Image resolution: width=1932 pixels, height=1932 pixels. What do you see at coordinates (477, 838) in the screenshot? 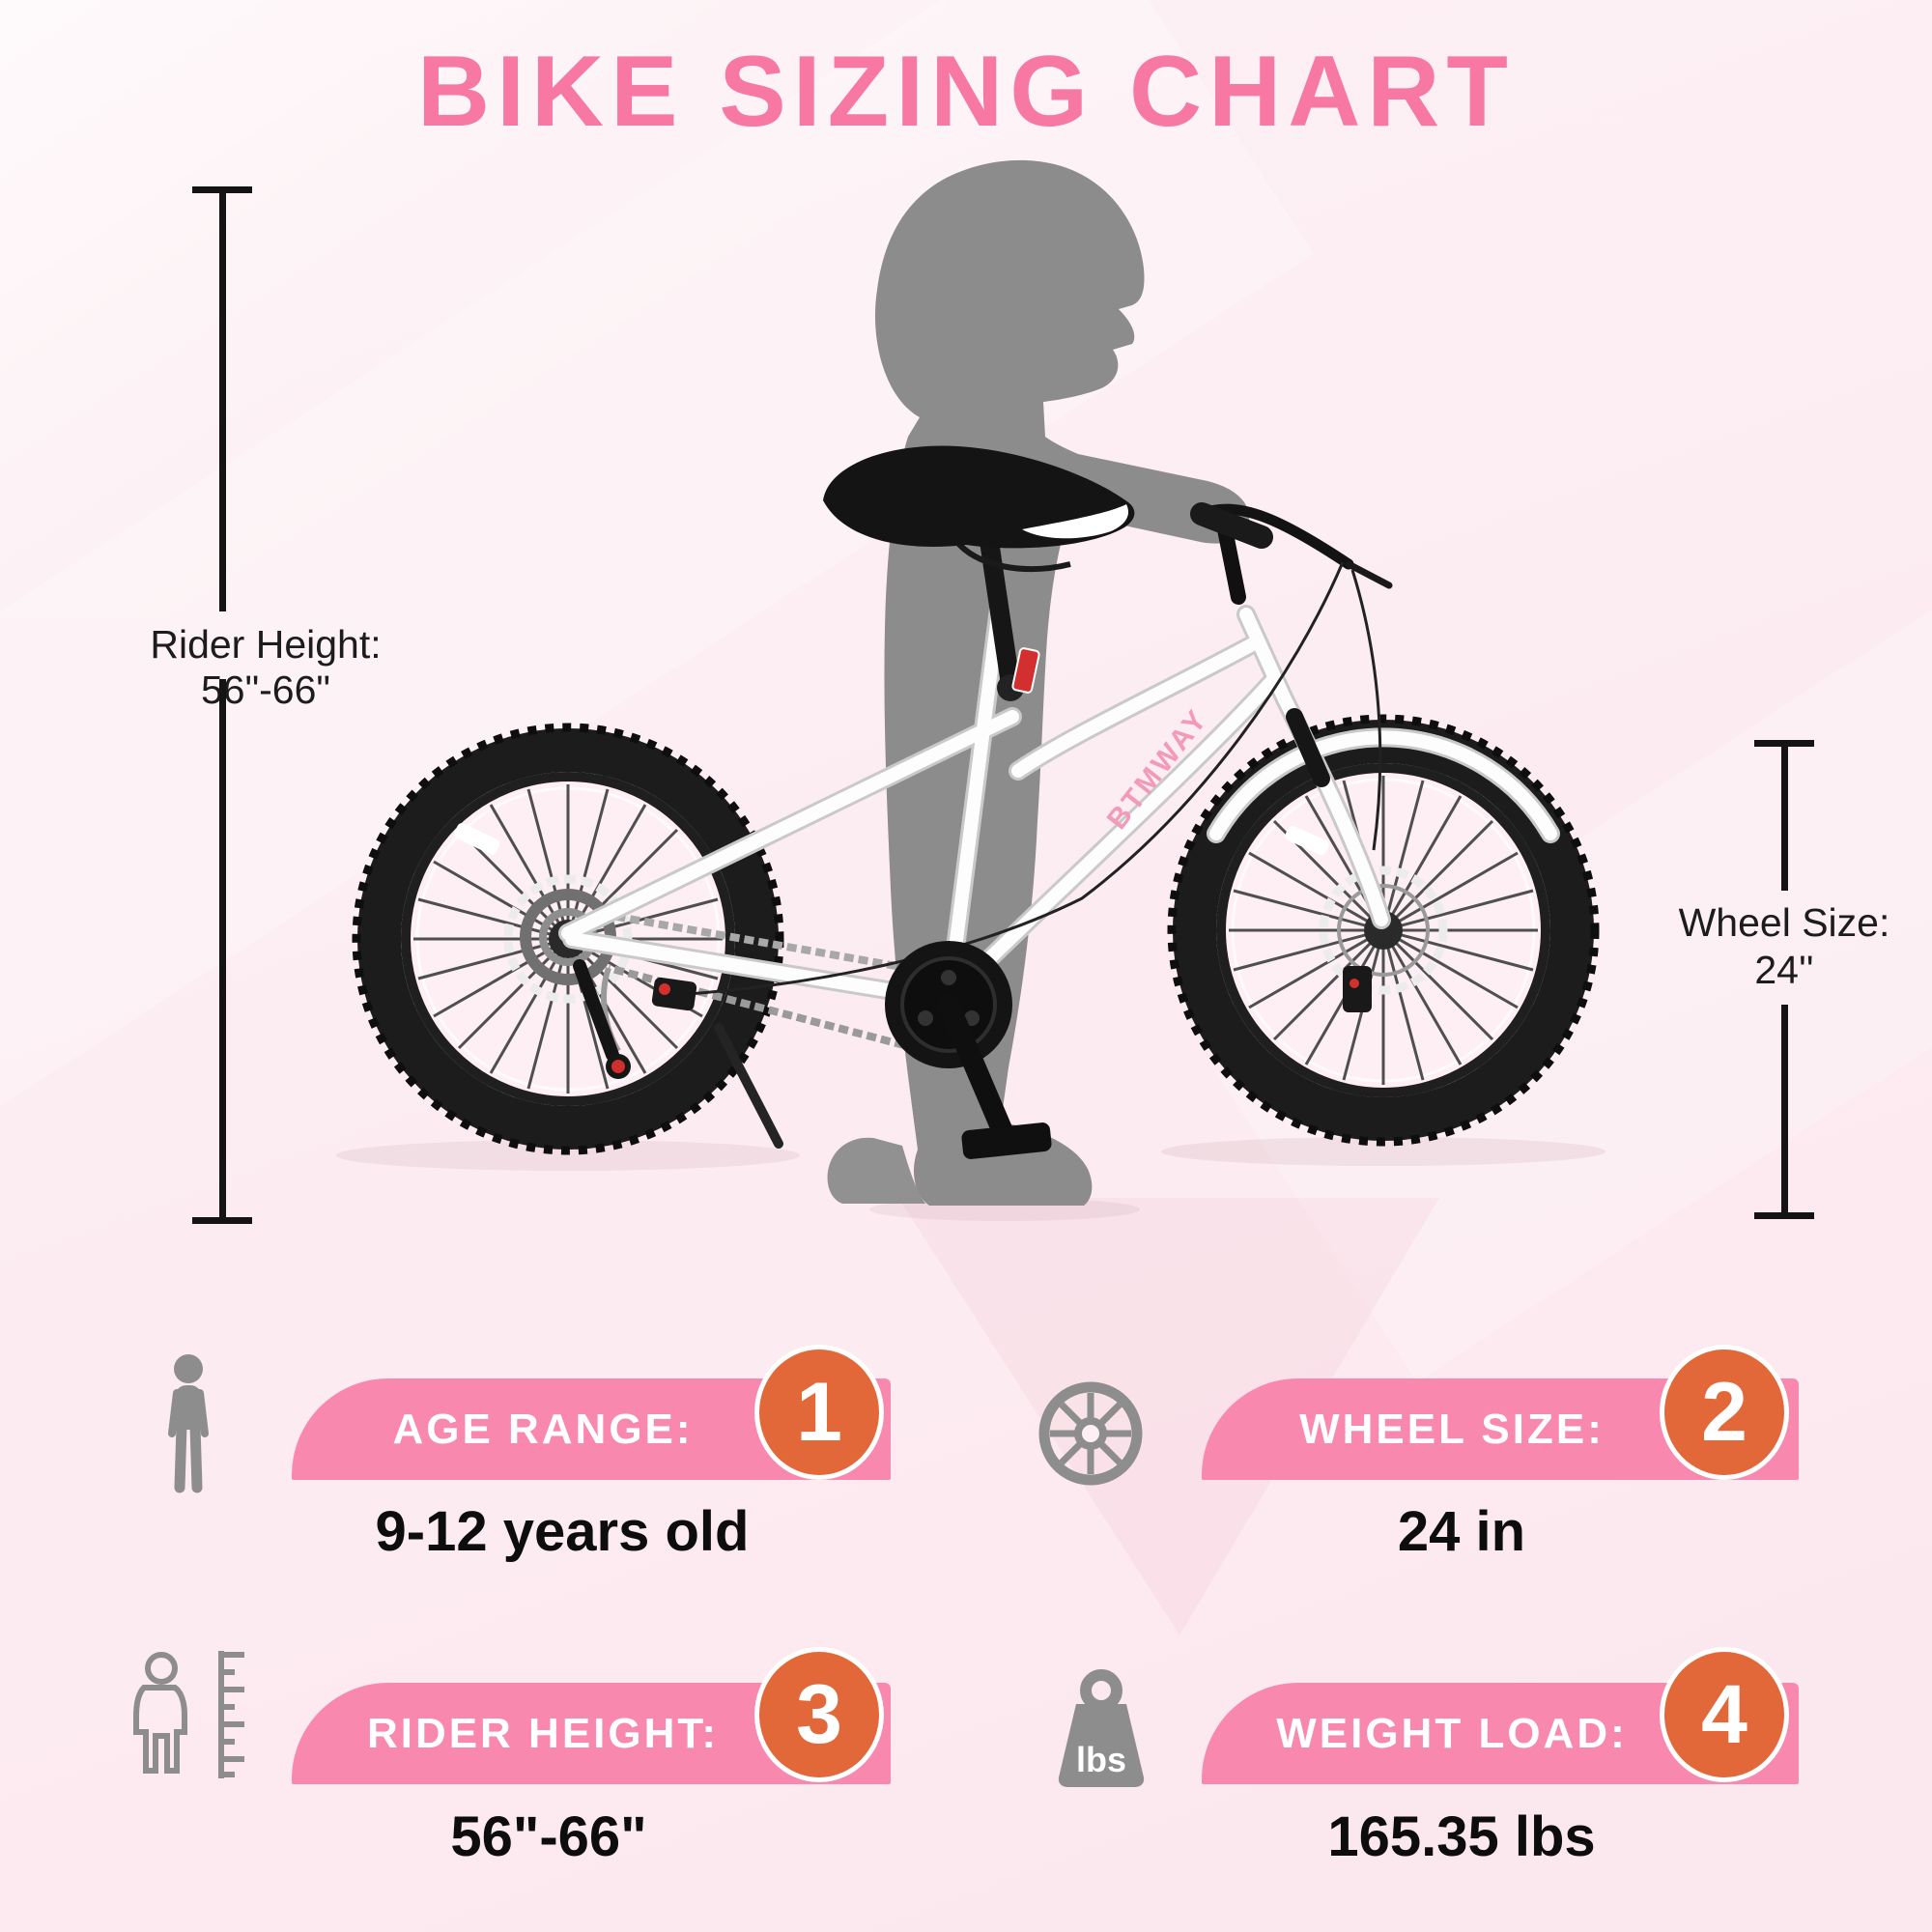
I see `rear-spoke-reflector` at bounding box center [477, 838].